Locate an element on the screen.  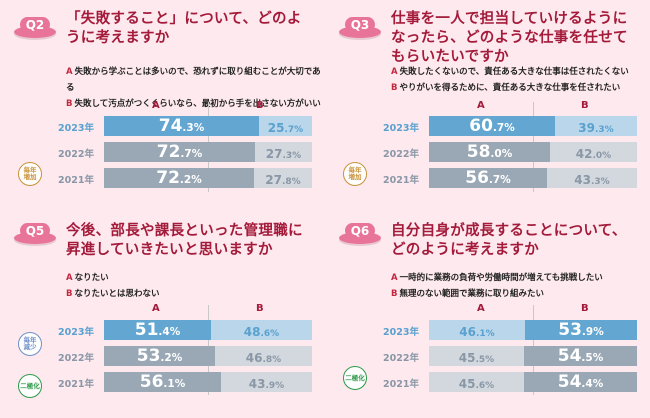
answer-option-a: A 失敗したくないので、責任ある大きな仕事は任されたくない is located at coordinates (510, 72).